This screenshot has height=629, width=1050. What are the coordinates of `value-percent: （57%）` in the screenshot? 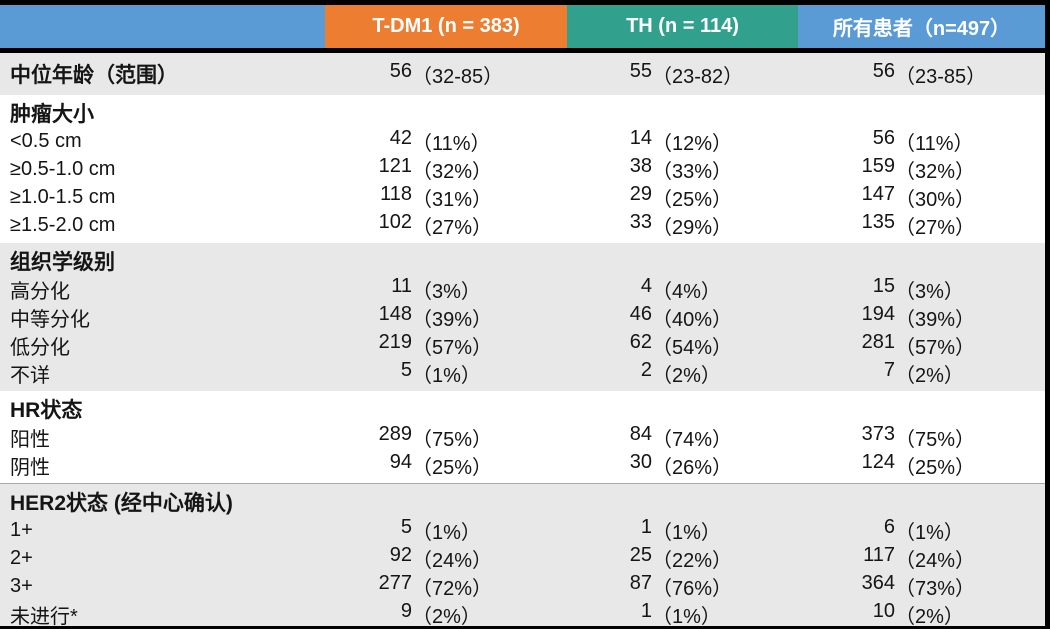 It's located at (935, 347).